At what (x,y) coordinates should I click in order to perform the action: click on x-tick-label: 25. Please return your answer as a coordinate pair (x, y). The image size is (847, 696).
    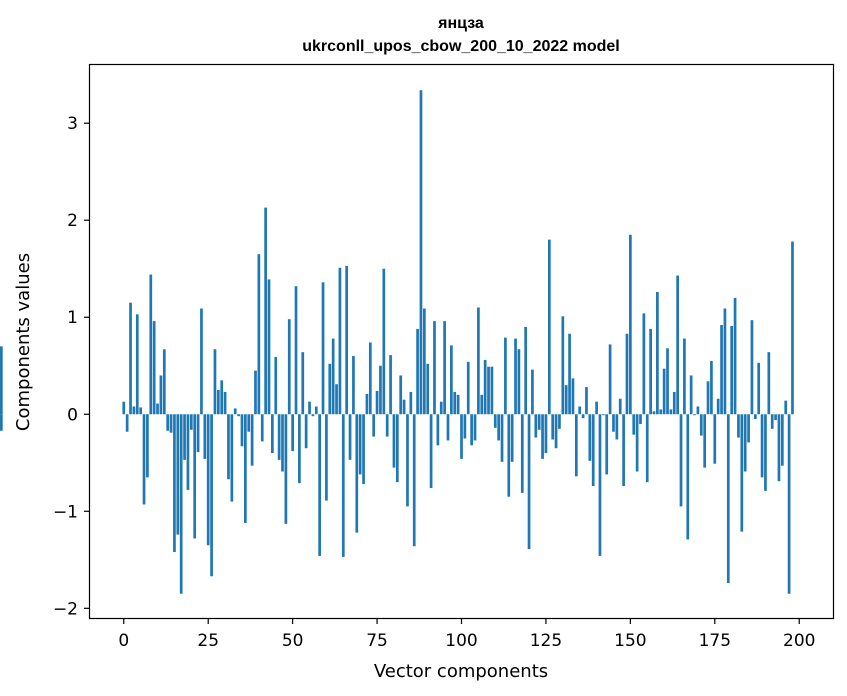
    Looking at the image, I should click on (208, 641).